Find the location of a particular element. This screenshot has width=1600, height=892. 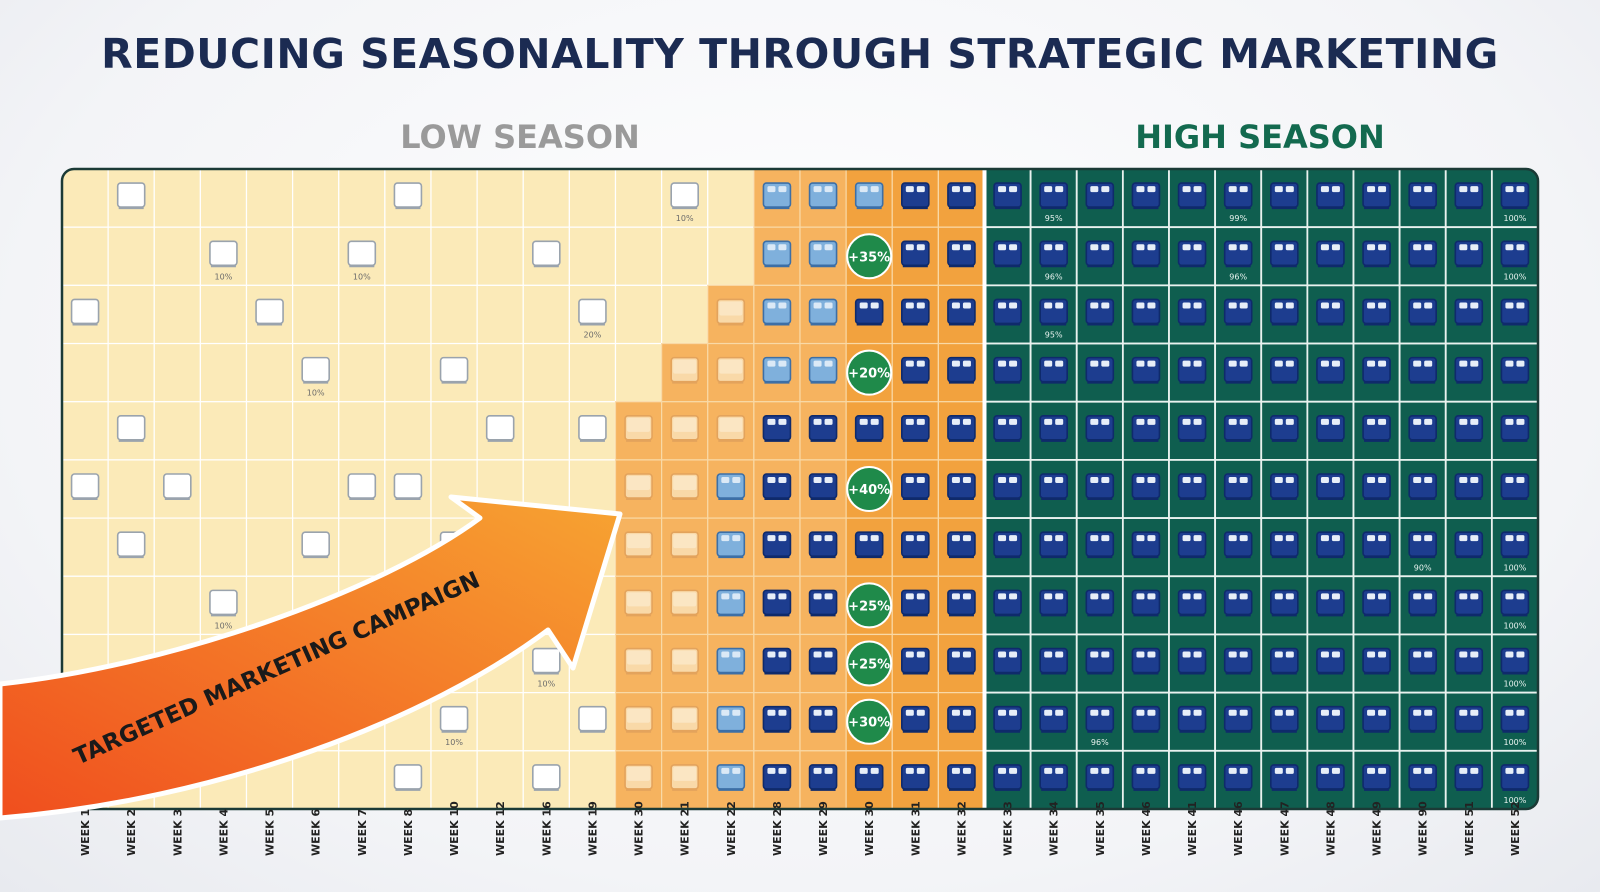

high-season-heading: HIGH SEASON is located at coordinates (1260, 137).